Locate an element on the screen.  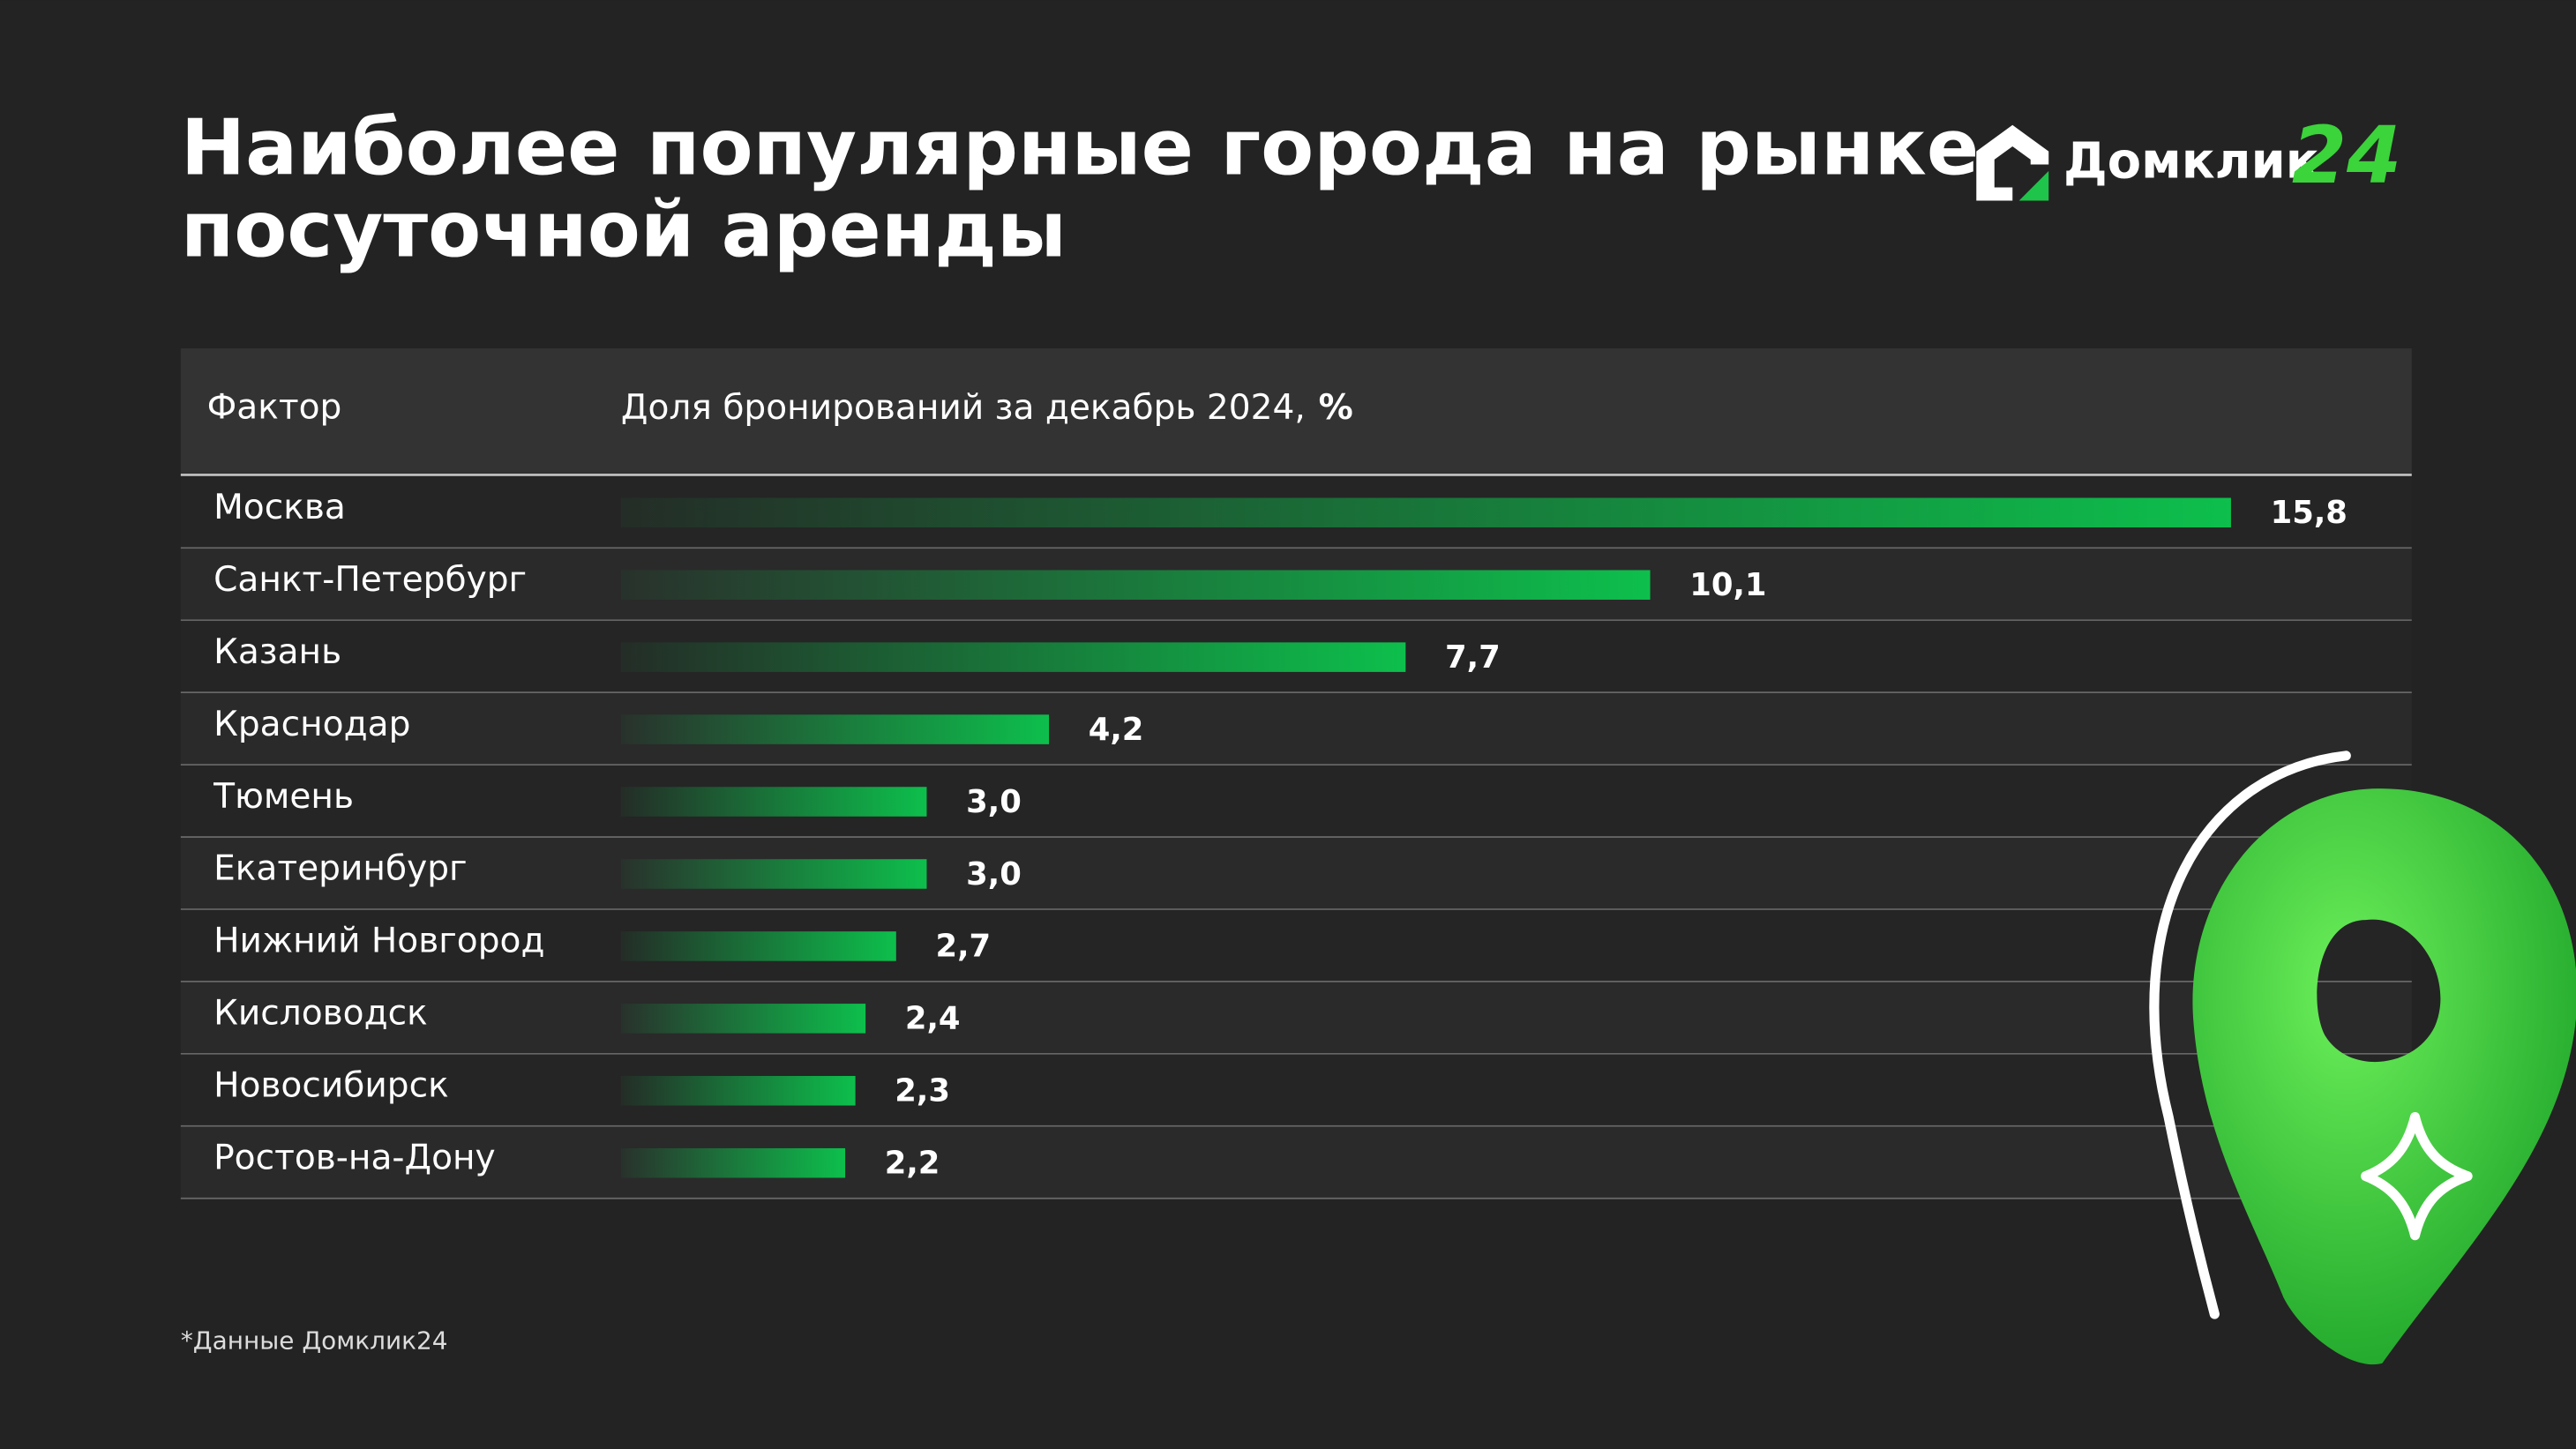
chart-title: Наиболее популярные города на рынке is located at coordinates (1080, 147).